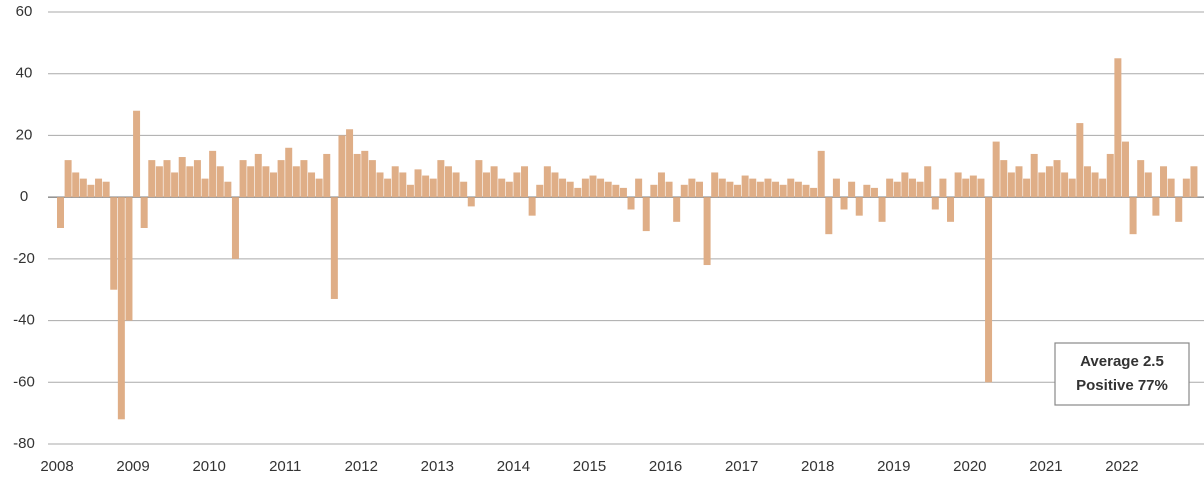 This screenshot has height=479, width=1204. What do you see at coordinates (24, 320) in the screenshot?
I see `y-tick-label: -40` at bounding box center [24, 320].